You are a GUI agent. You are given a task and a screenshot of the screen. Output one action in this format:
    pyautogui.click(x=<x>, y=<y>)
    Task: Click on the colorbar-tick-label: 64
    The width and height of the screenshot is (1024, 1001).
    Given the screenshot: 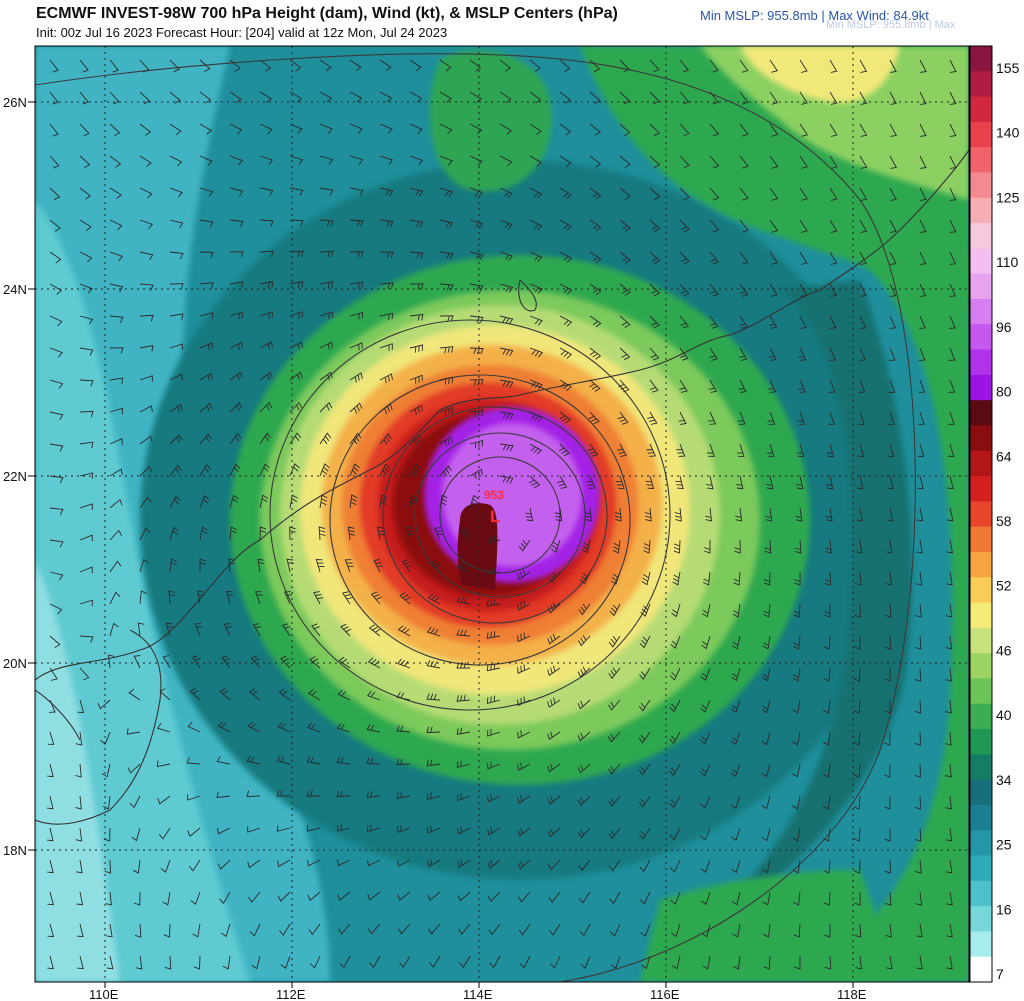 What is the action you would take?
    pyautogui.click(x=1004, y=456)
    